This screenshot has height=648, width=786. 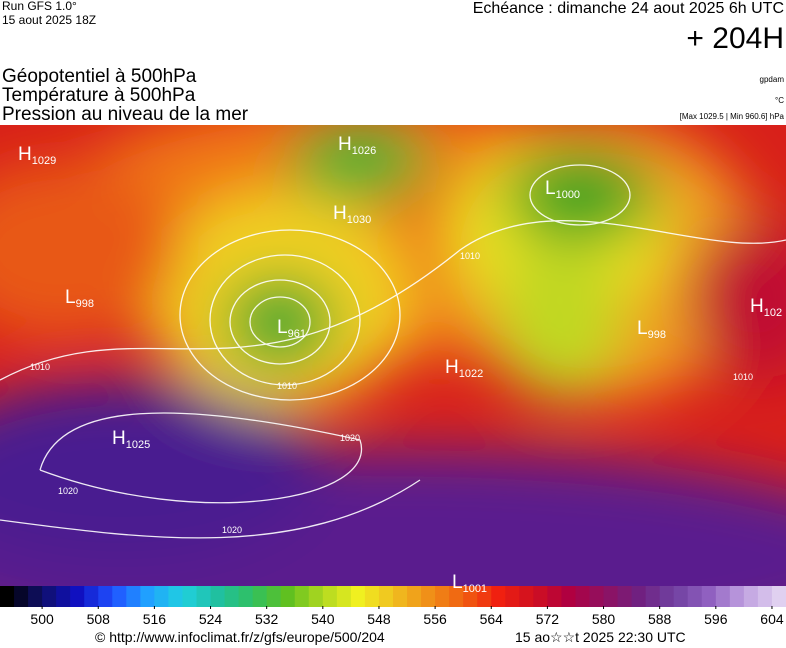 I want to click on colorbar-label: 564, so click(x=492, y=619).